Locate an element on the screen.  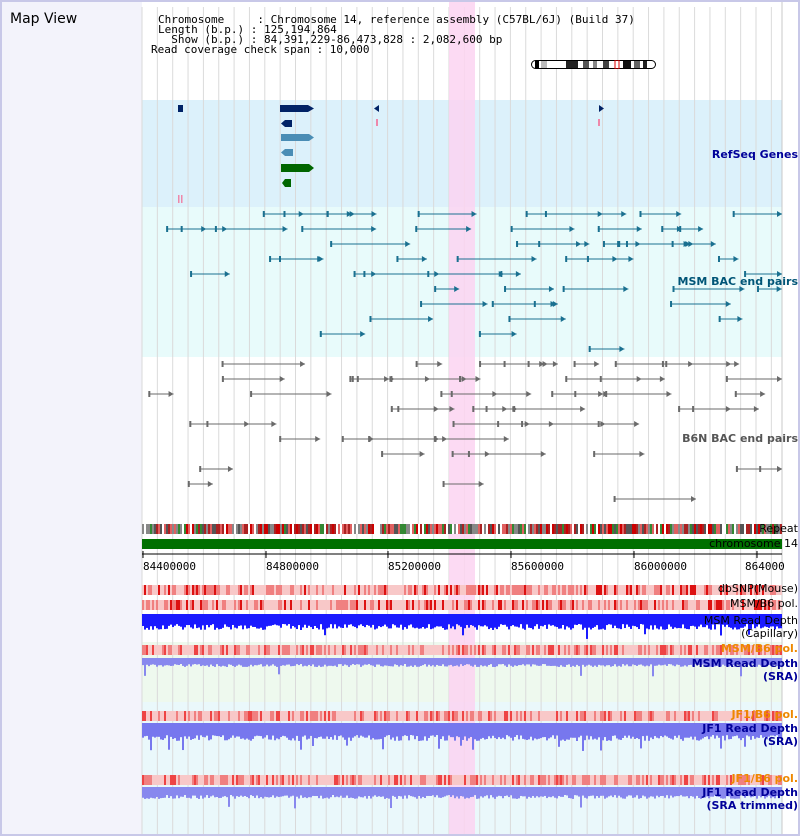
track-label-jf1-read-depth-sra: JF1 Read Depth is located at coordinates (750, 728).